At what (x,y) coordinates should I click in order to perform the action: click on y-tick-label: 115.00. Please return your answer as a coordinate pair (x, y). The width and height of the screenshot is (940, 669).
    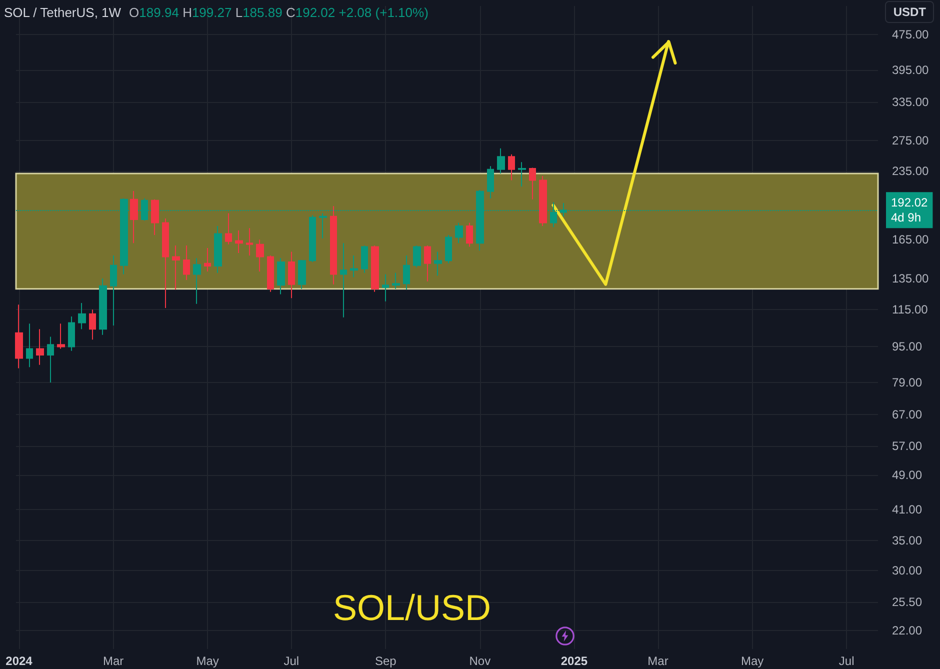
    Looking at the image, I should click on (910, 309).